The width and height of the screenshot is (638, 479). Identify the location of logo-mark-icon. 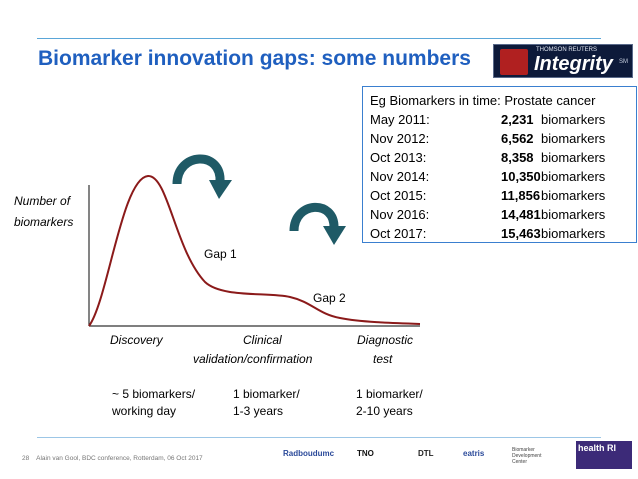
(514, 62).